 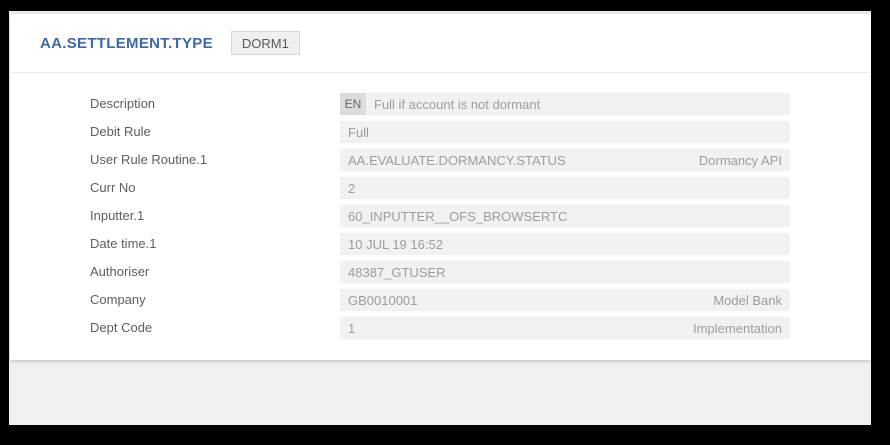 I want to click on field-row-inputter: Inputter.1 60_INPUTTER__OFS_BROWSERTC, so click(x=440, y=219).